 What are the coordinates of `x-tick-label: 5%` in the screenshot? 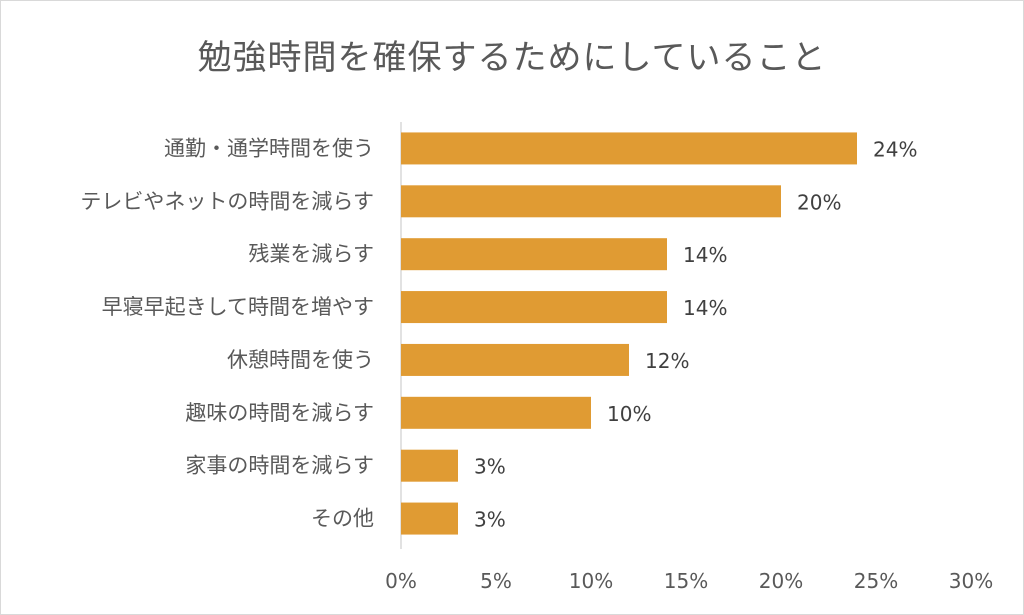 It's located at (496, 581).